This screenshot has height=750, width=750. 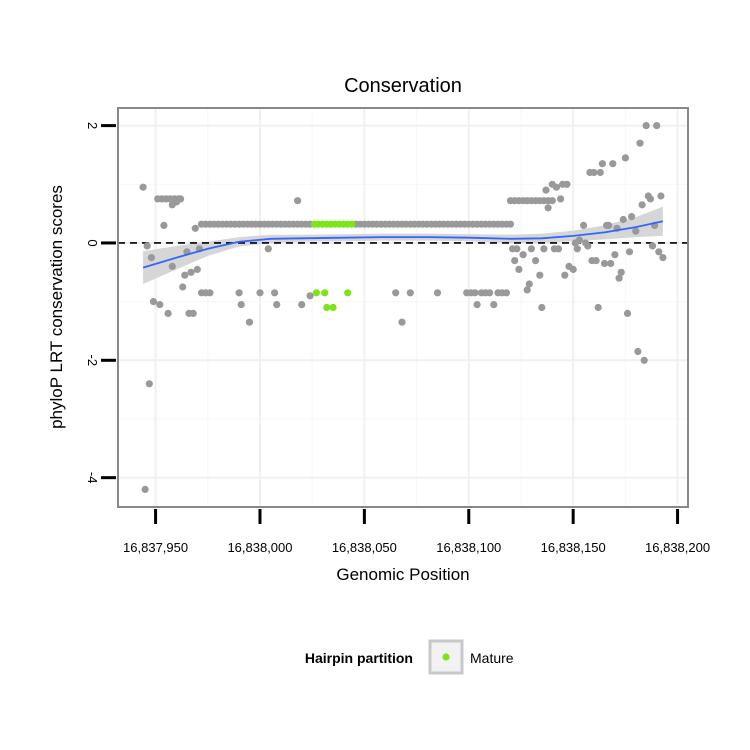 What do you see at coordinates (403, 244) in the screenshot?
I see `smooth-fit-line` at bounding box center [403, 244].